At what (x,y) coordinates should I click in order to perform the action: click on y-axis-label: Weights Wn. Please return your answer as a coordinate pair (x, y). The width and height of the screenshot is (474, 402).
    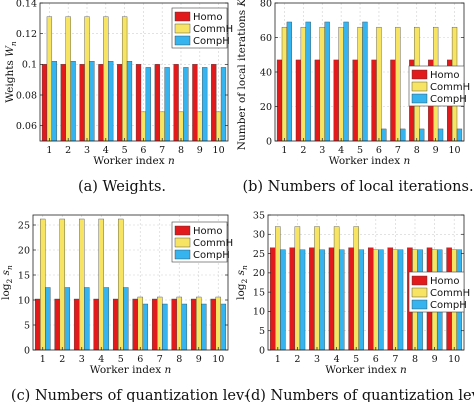
    Looking at the image, I should click on (11, 72).